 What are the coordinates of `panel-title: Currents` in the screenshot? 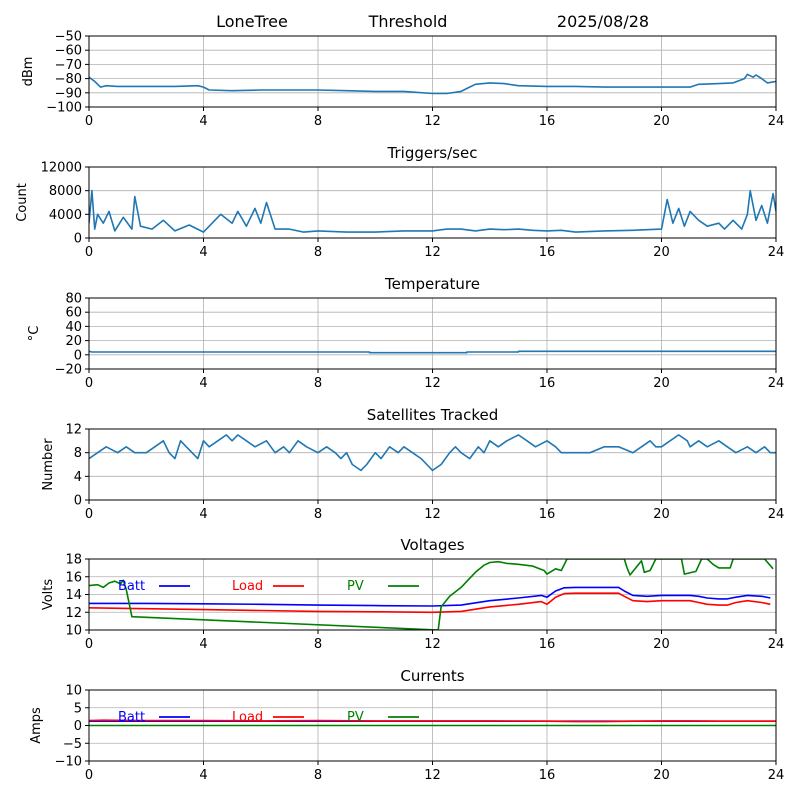 It's located at (432, 676).